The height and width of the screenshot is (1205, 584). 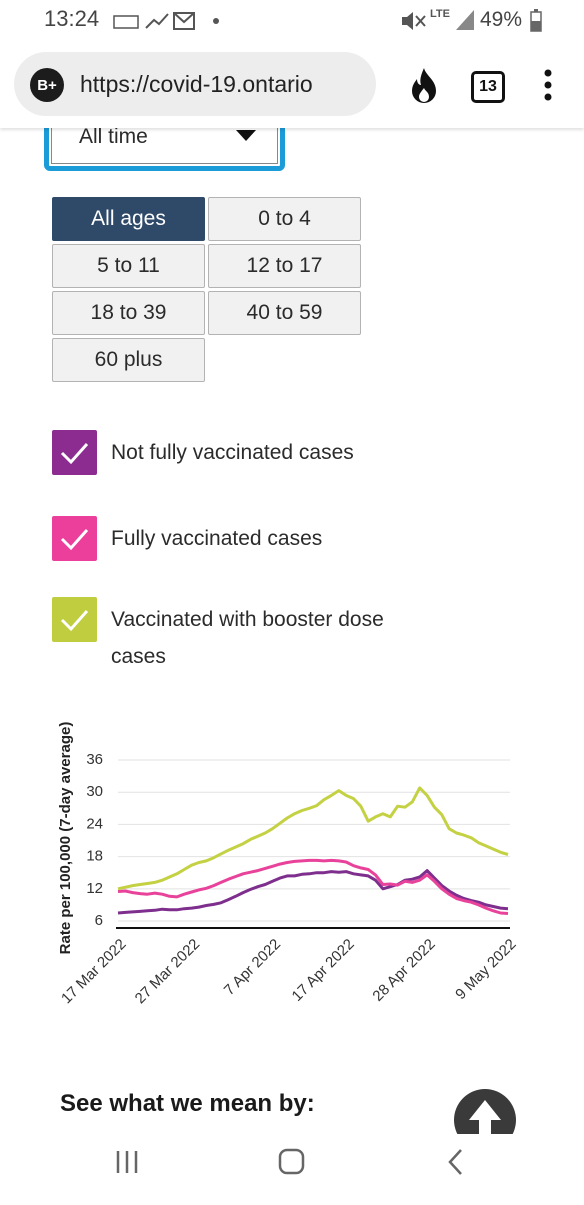 I want to click on network-type: LTE, so click(x=440, y=14).